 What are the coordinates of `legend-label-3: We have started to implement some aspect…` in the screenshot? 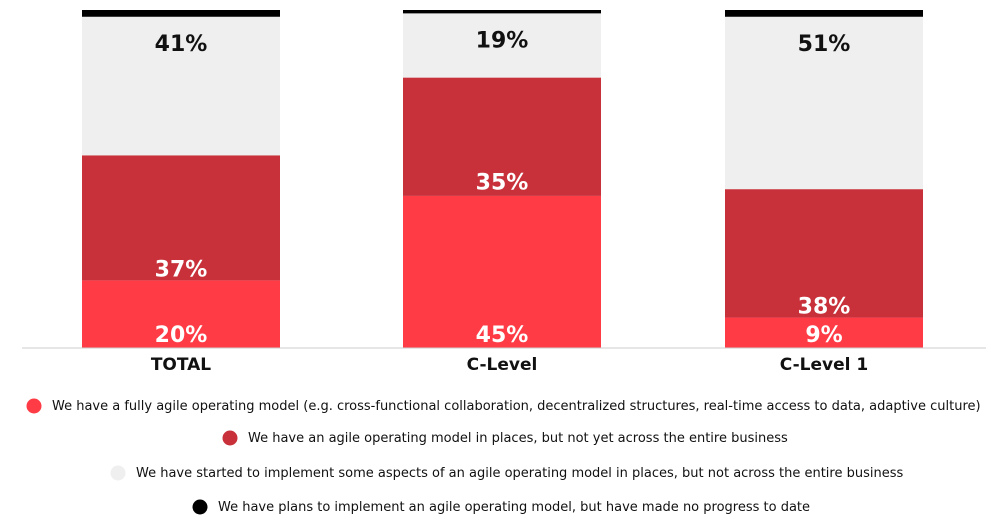 It's located at (519, 473).